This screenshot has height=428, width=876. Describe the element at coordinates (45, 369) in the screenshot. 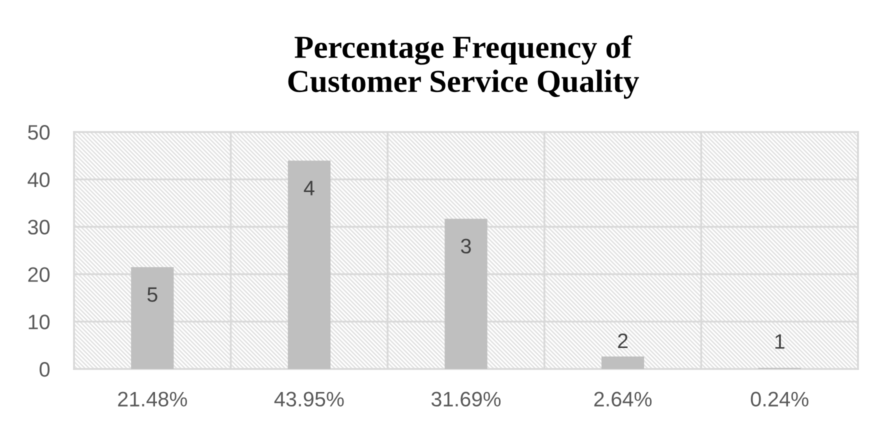

I see `y-tick-label: 0` at that location.